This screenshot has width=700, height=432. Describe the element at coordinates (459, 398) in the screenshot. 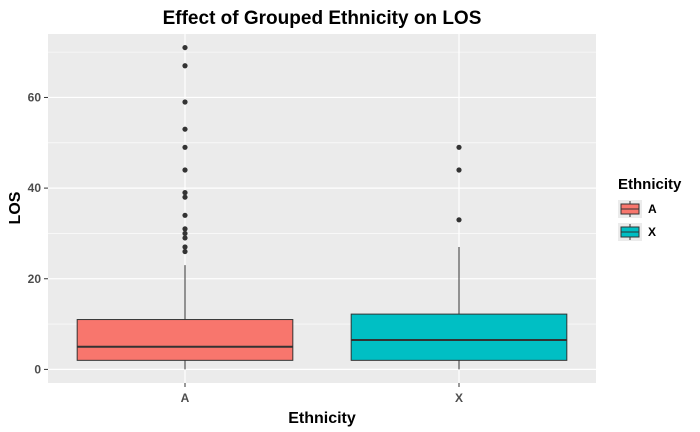

I see `x-tick-label: X` at that location.